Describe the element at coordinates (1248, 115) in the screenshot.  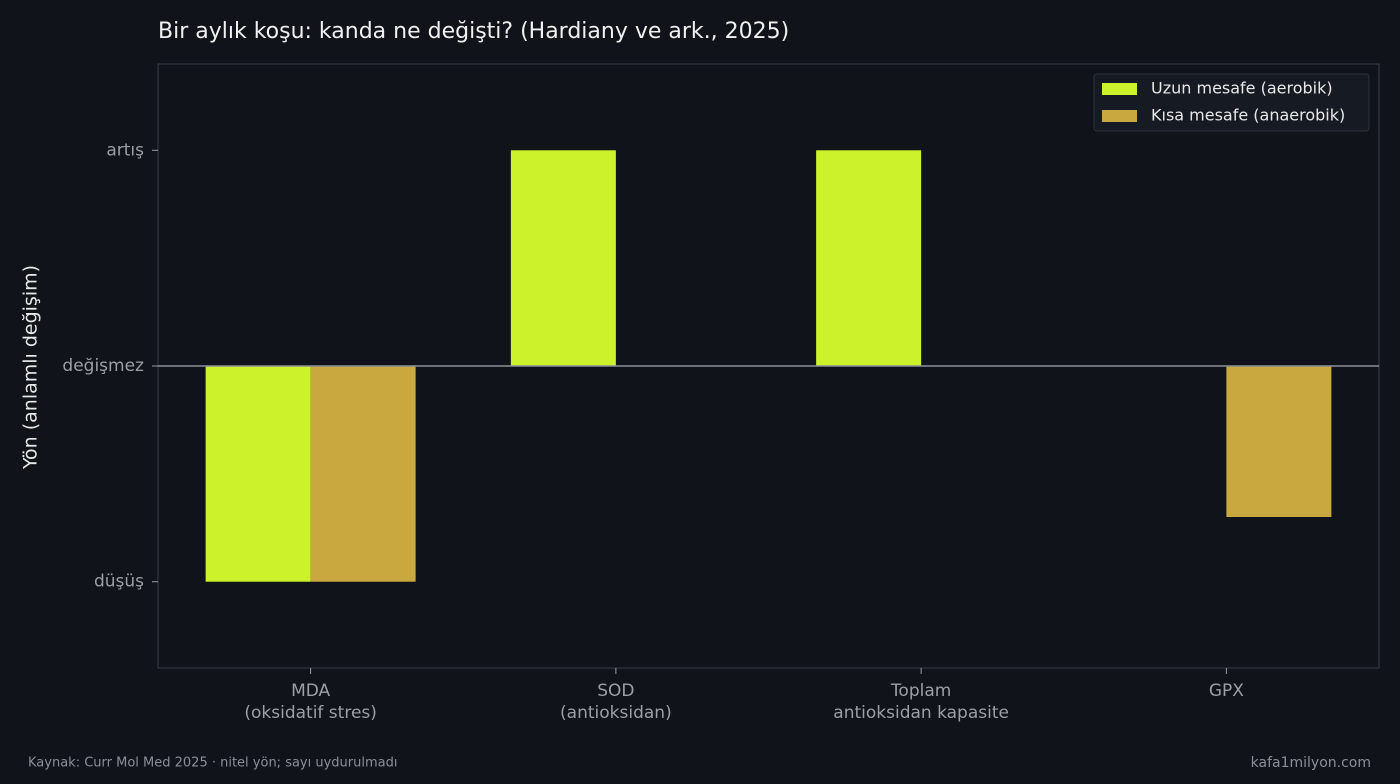
I see `legend-label: Kısa mesafe (anaerobik)` at that location.